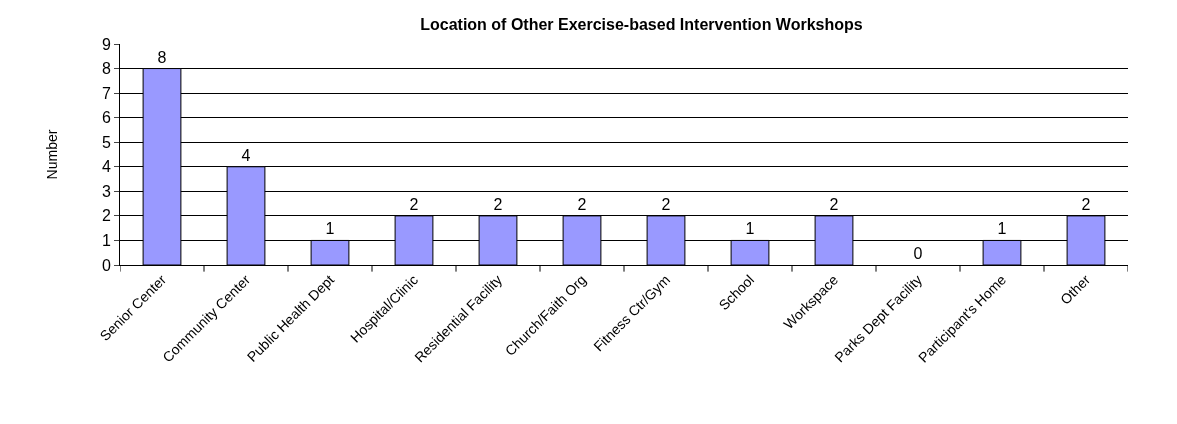 This screenshot has height=424, width=1177. What do you see at coordinates (106, 265) in the screenshot?
I see `y-tick-label: 0` at bounding box center [106, 265].